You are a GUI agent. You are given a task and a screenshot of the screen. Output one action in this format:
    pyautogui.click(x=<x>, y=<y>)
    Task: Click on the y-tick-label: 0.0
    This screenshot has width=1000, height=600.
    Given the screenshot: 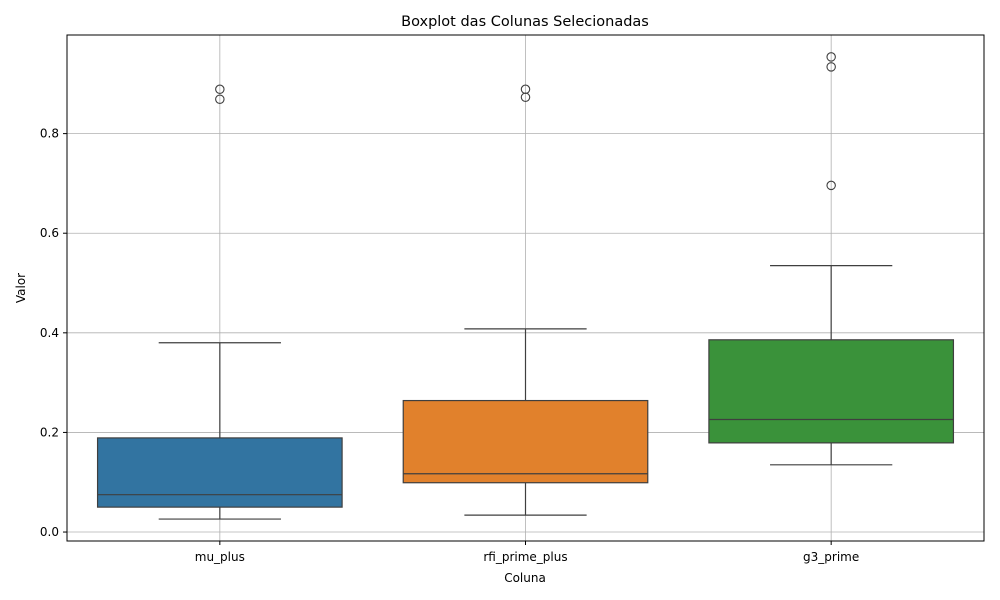 What is the action you would take?
    pyautogui.click(x=49, y=532)
    